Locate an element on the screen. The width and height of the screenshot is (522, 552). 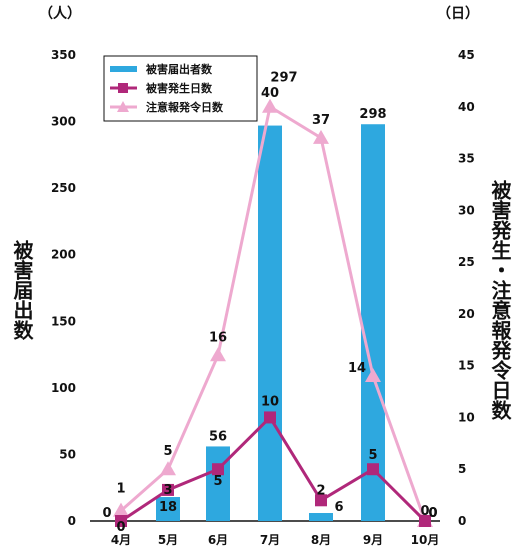
legend-triangle-marker is located at coordinates (123, 106).